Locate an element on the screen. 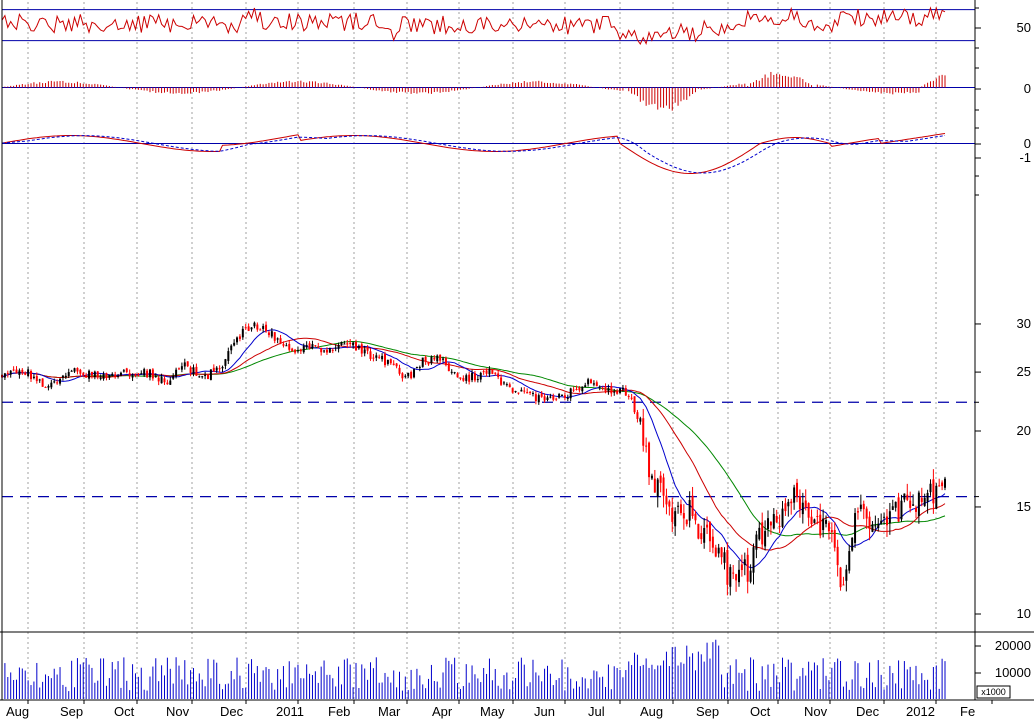  volume-tick-10000-label: 10000 is located at coordinates (1013, 672).